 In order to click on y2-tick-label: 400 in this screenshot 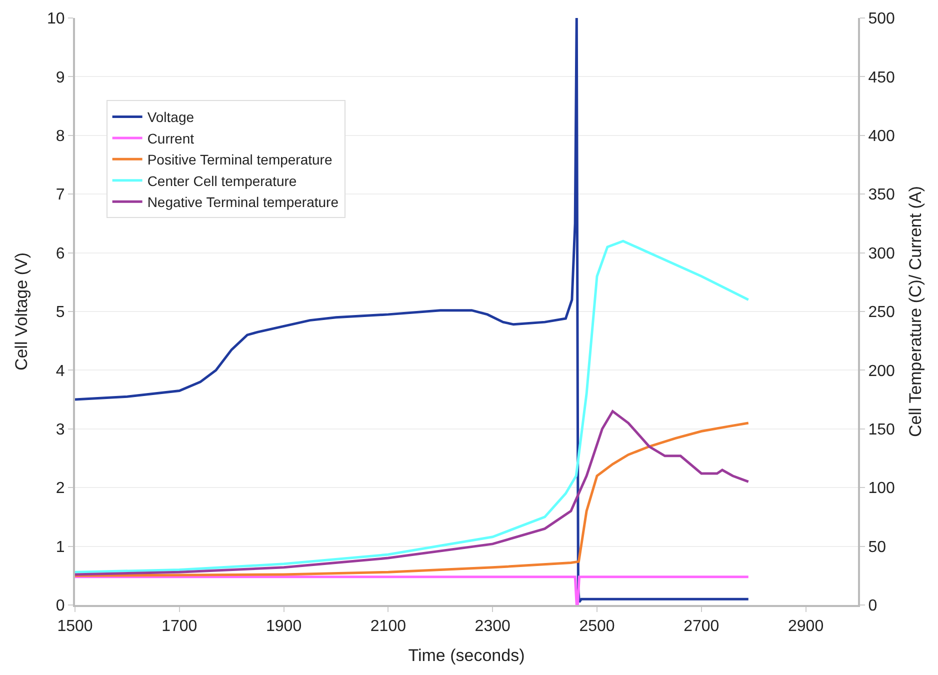, I will do `click(881, 136)`.